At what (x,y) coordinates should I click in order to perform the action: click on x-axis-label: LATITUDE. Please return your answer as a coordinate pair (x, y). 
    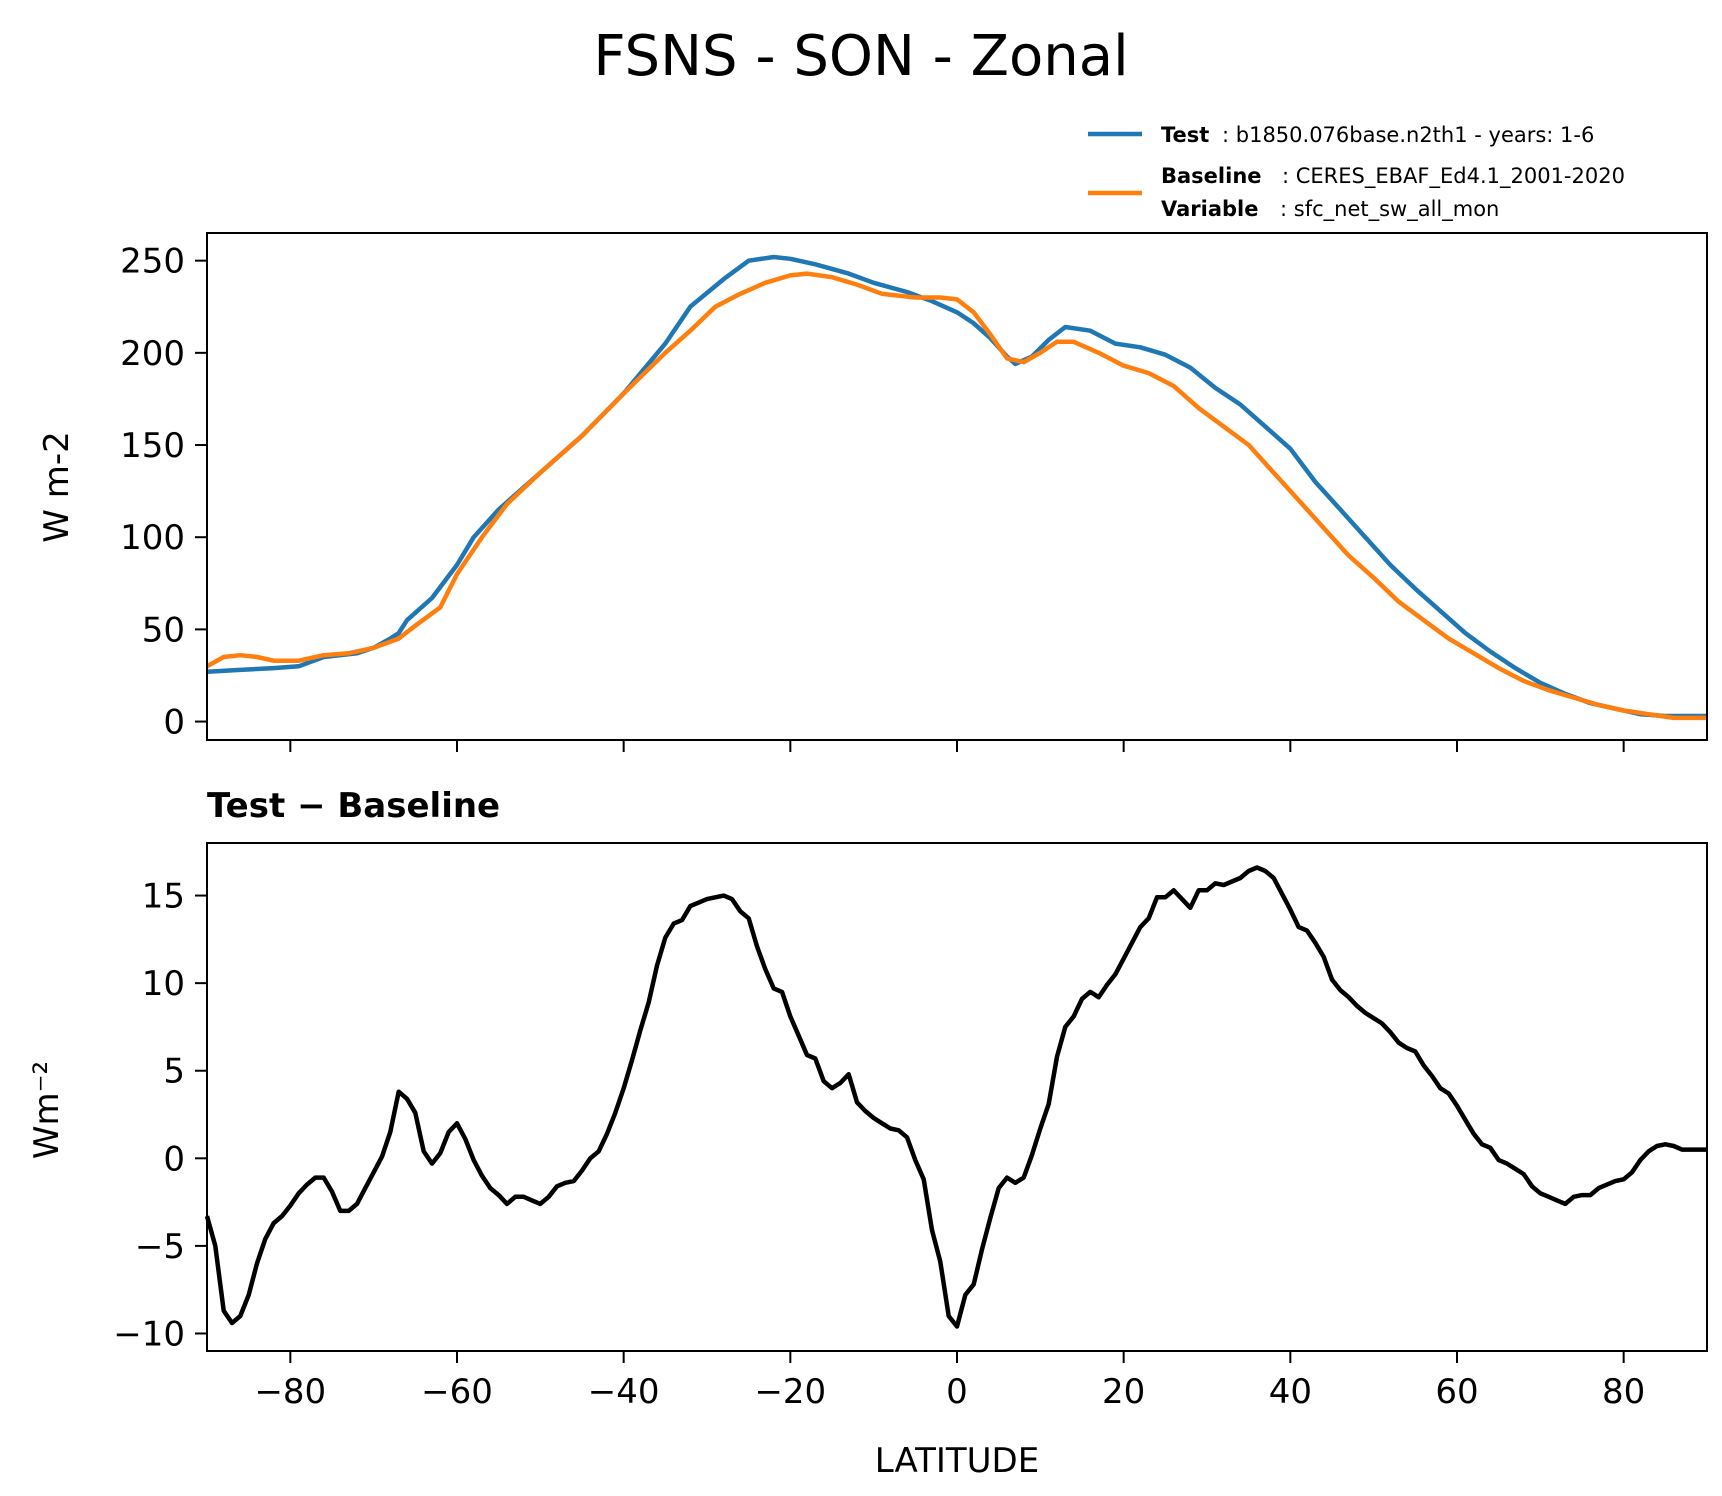
    Looking at the image, I should click on (957, 1461).